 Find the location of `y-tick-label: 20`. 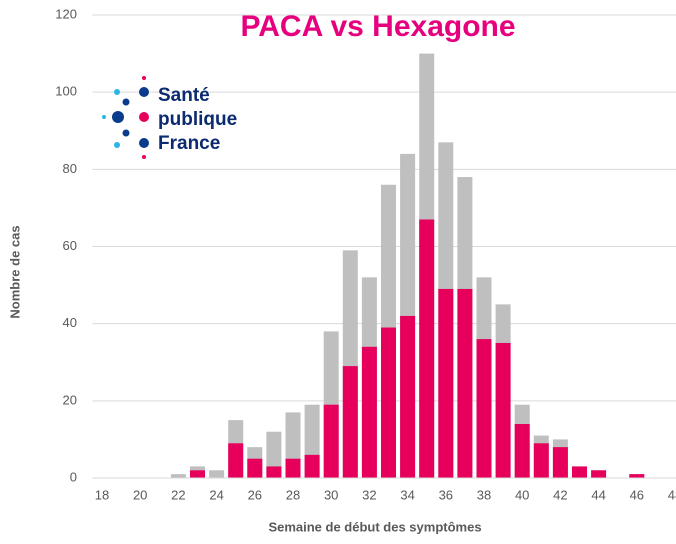

y-tick-label: 20 is located at coordinates (70, 399).